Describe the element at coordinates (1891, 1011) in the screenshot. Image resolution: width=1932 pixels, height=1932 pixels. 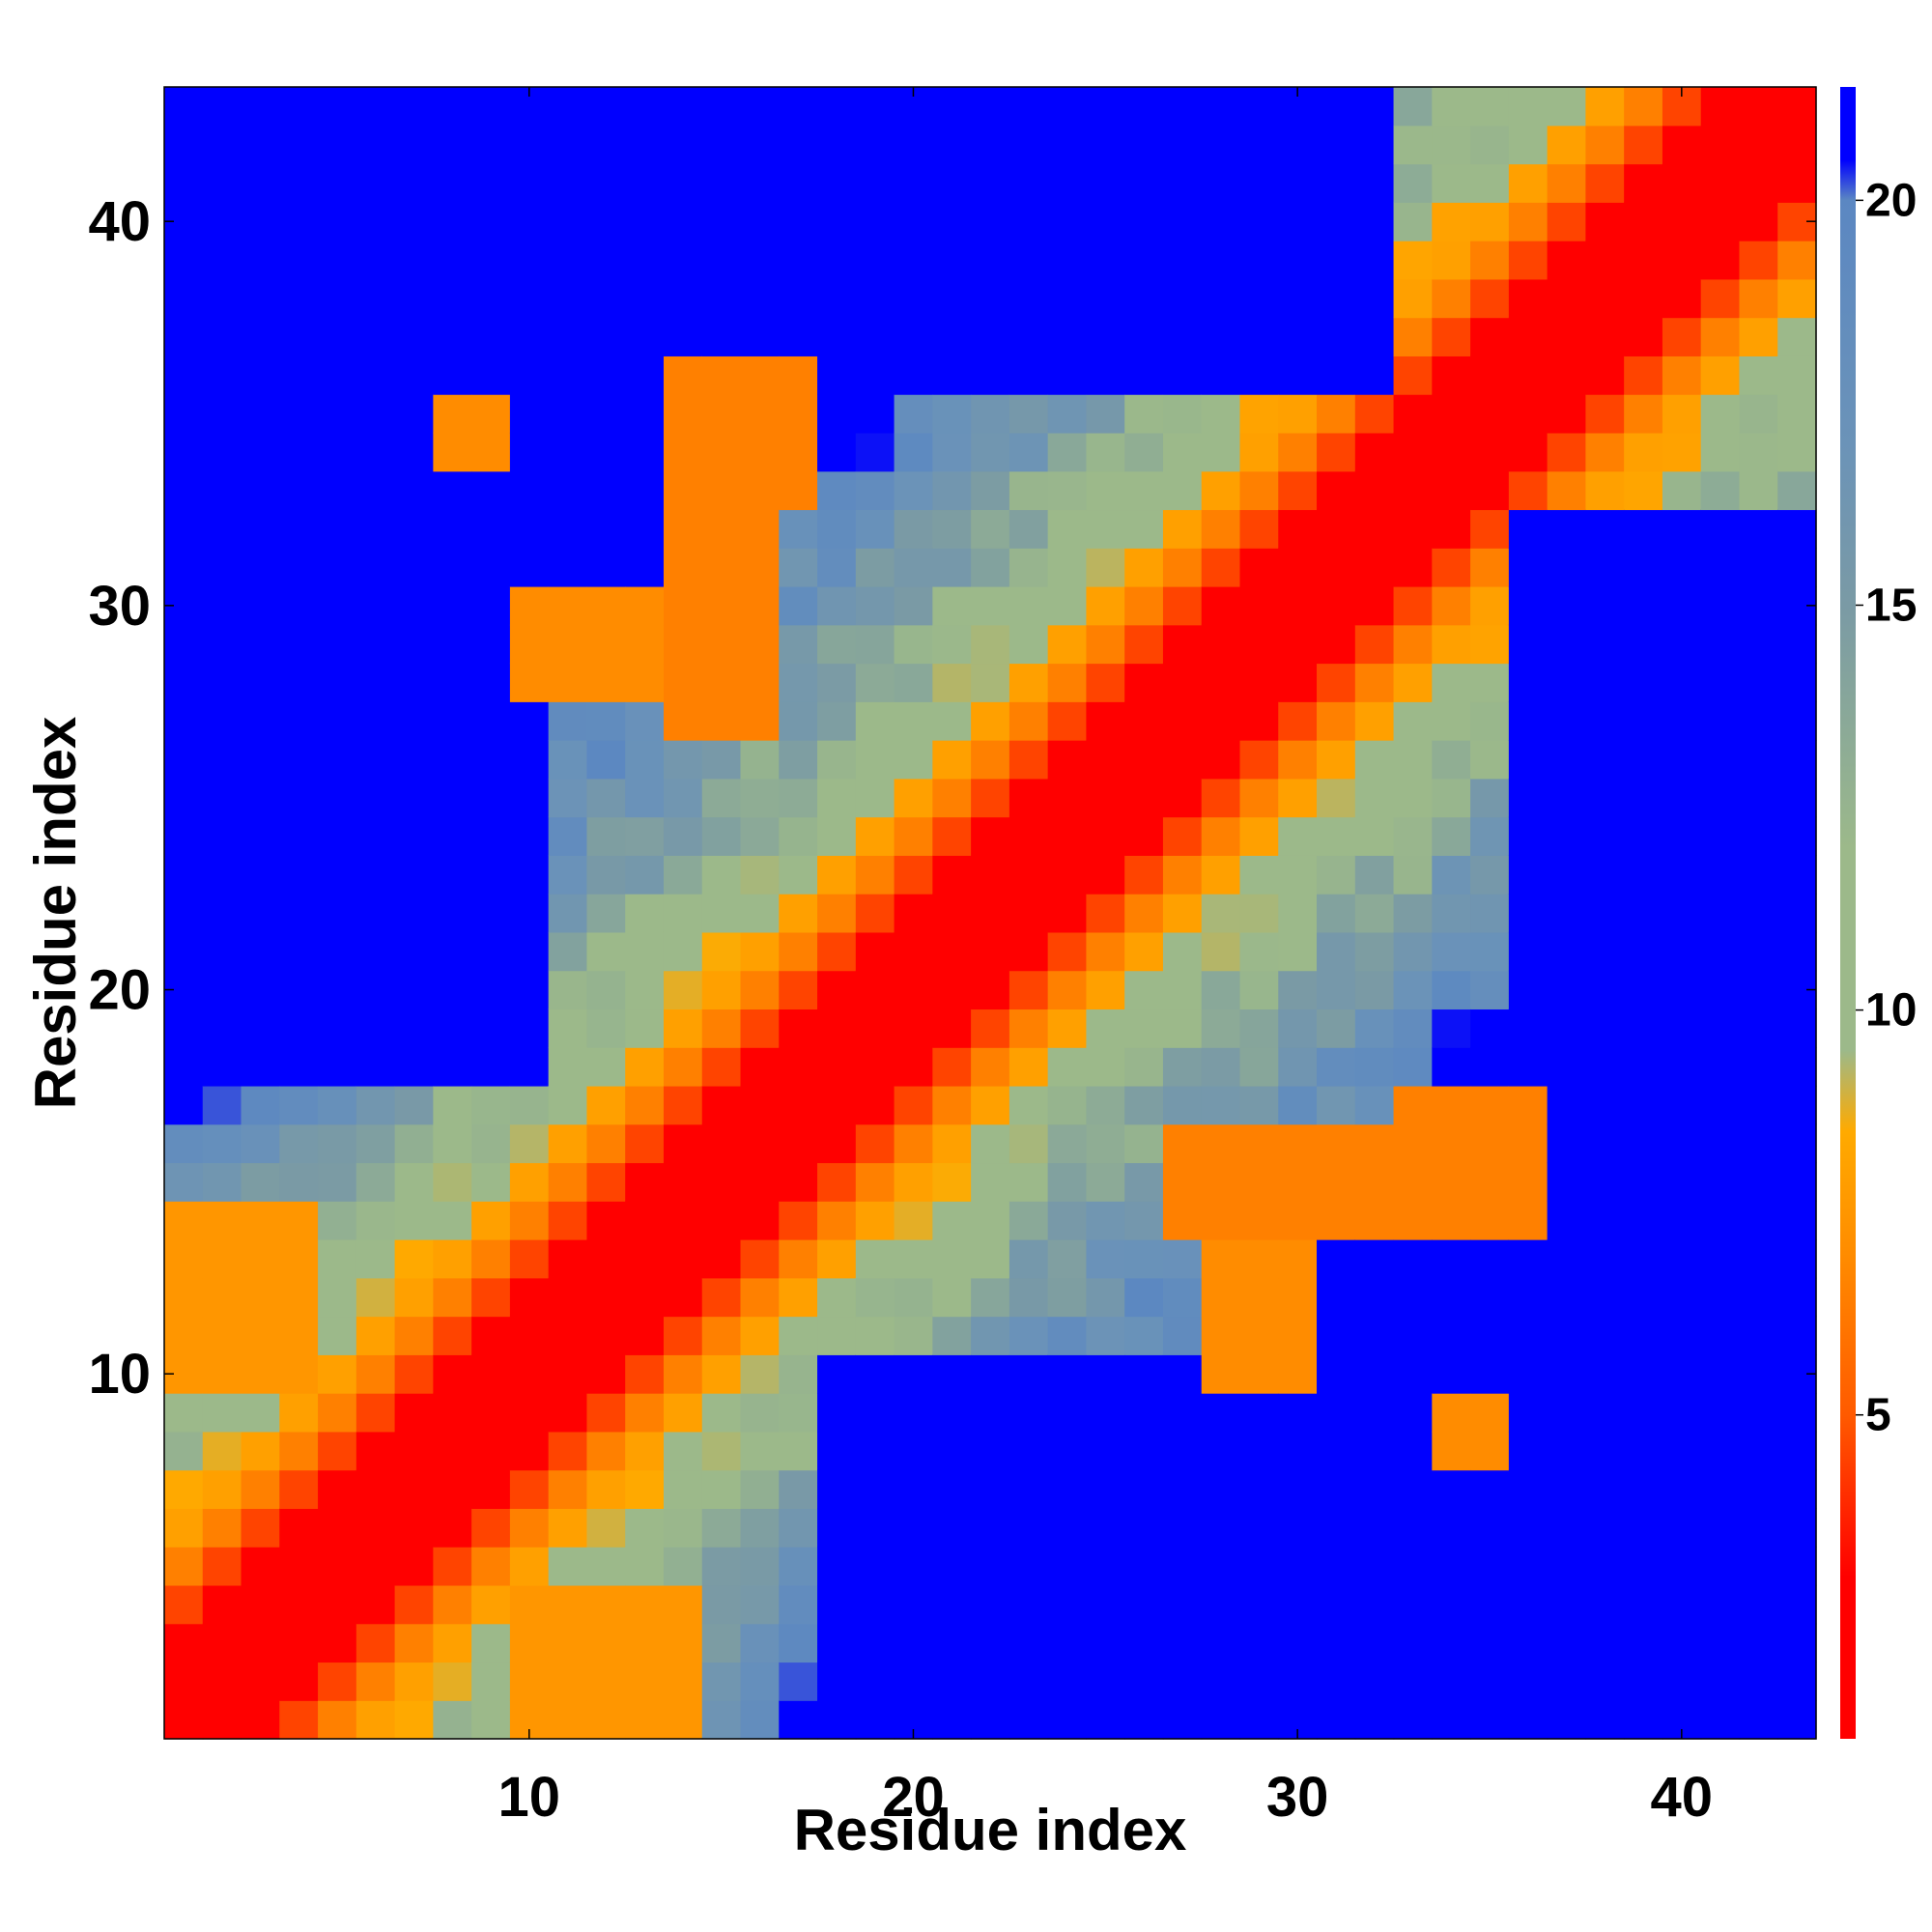
I see `colorbar-tick-label: 10` at that location.